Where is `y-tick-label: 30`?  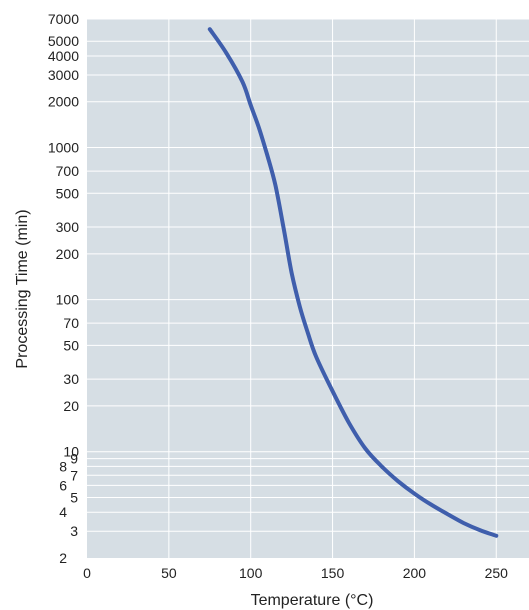
y-tick-label: 30 is located at coordinates (71, 379).